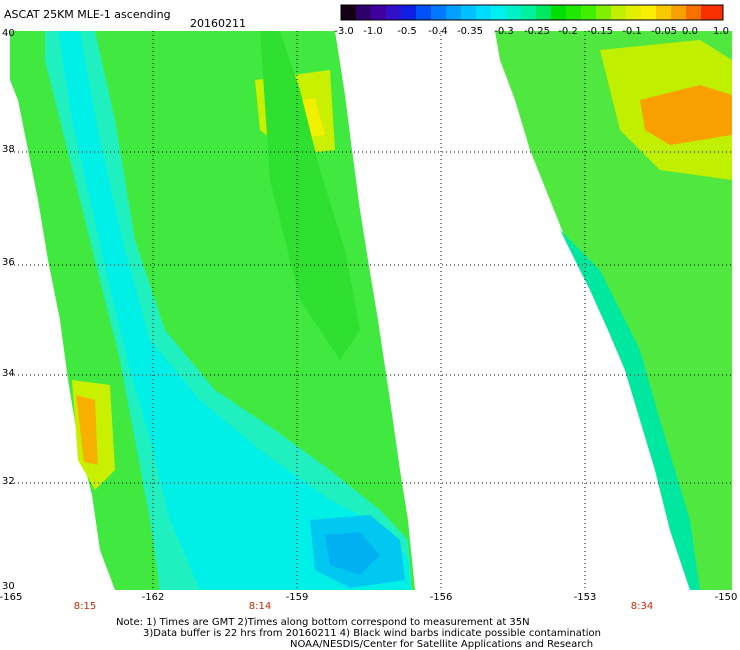  Describe the element at coordinates (260, 606) in the screenshot. I see `pass-time-label: 8:14` at that location.